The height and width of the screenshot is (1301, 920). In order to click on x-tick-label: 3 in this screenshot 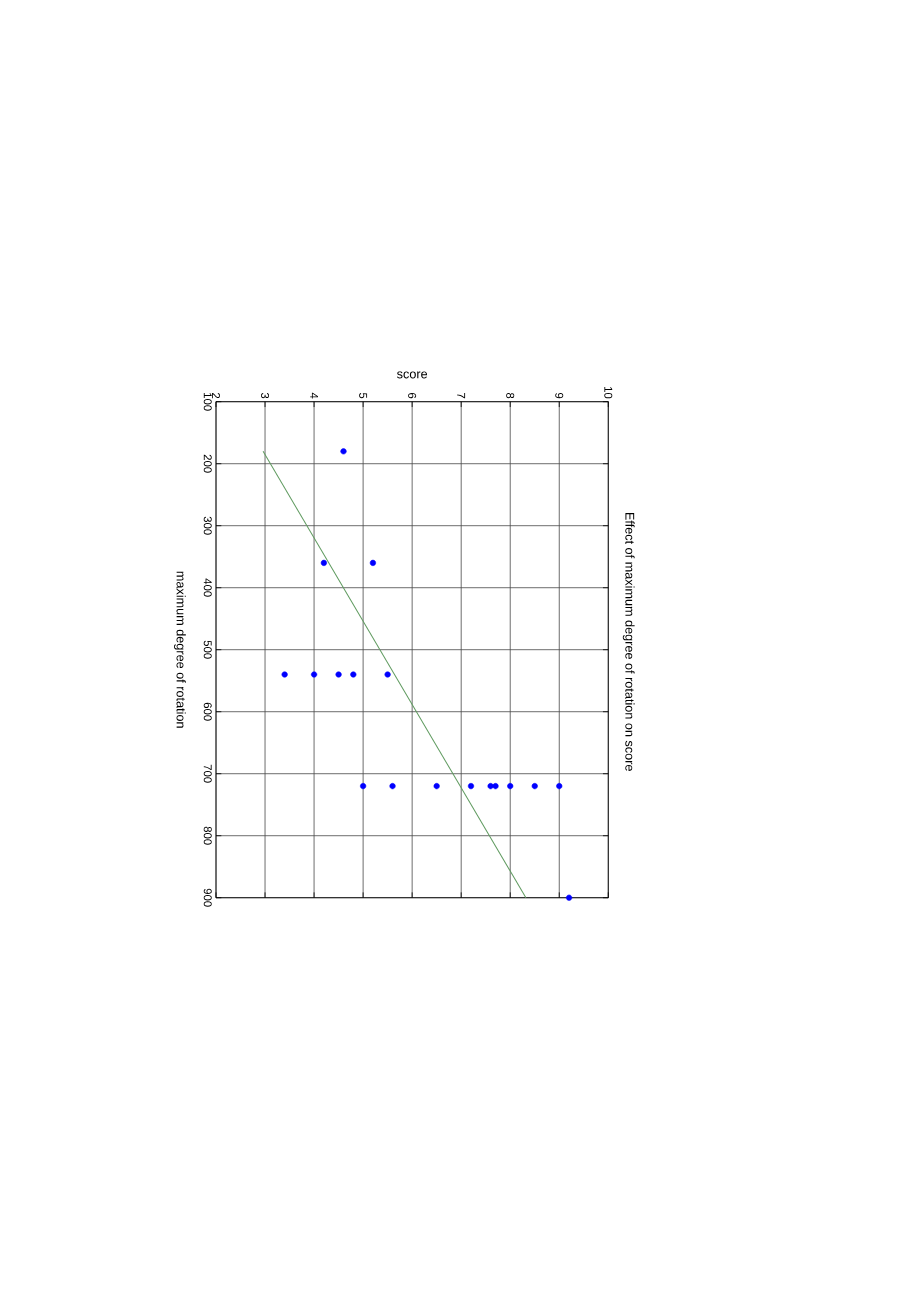, I will do `click(265, 395)`.